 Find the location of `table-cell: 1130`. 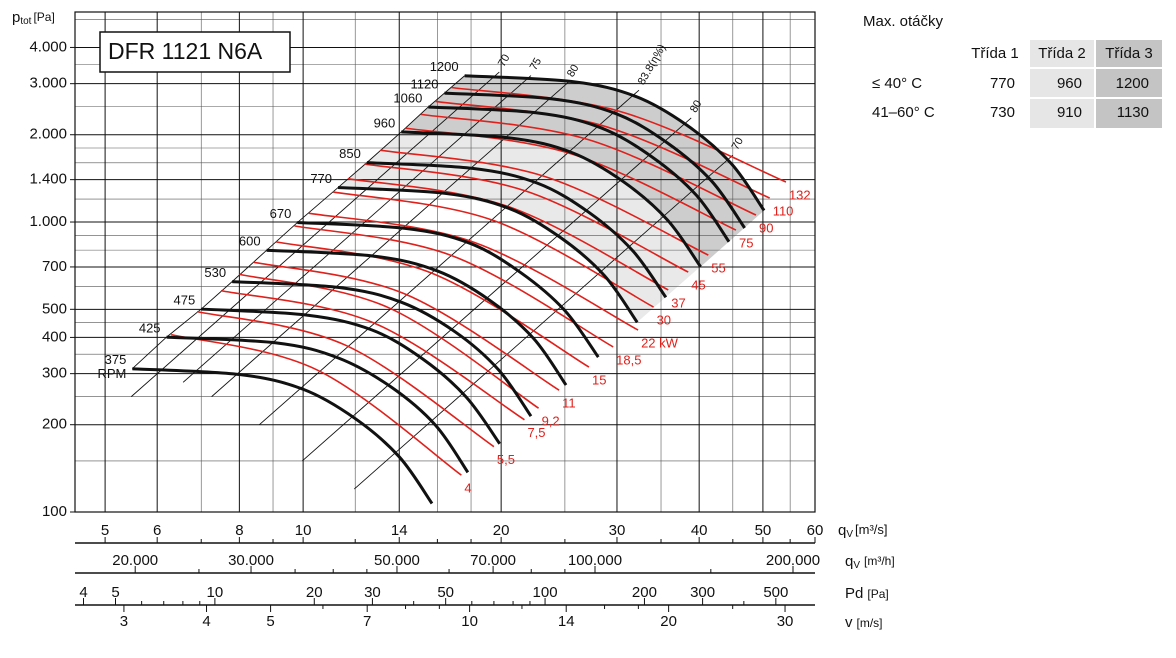

table-cell: 1130 is located at coordinates (1133, 112).